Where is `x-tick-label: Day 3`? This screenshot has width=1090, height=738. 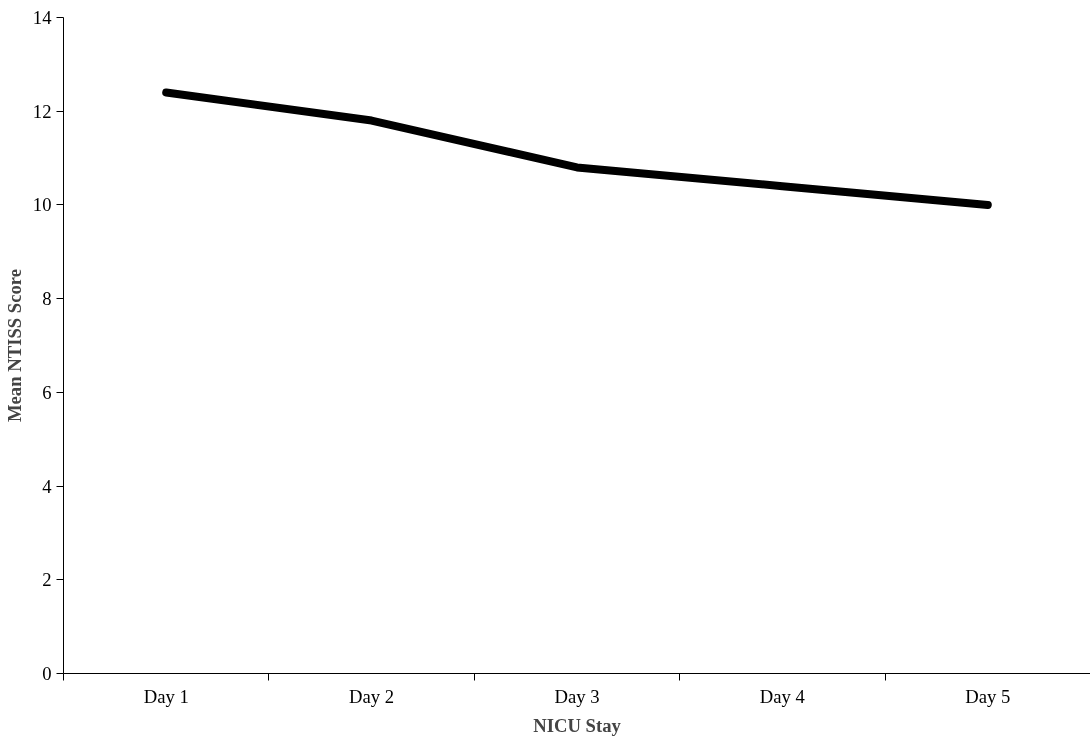 x-tick-label: Day 3 is located at coordinates (577, 696).